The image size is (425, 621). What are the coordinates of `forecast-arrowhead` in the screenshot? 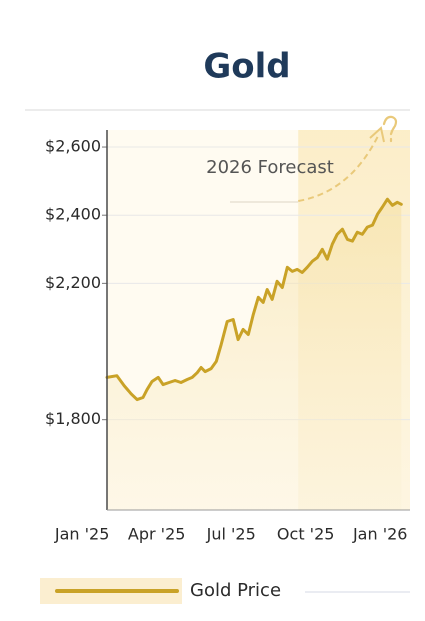 It's located at (377, 134).